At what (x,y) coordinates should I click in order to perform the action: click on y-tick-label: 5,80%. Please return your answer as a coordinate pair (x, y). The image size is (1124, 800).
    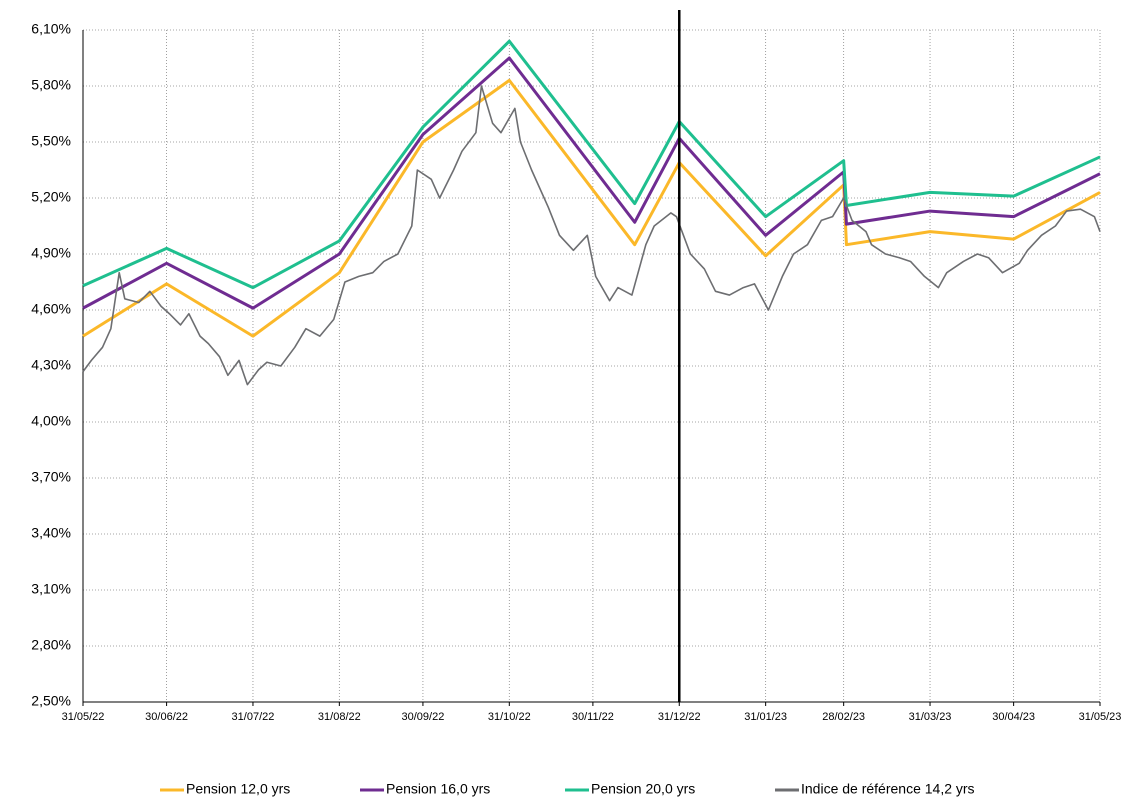
    Looking at the image, I should click on (51, 85).